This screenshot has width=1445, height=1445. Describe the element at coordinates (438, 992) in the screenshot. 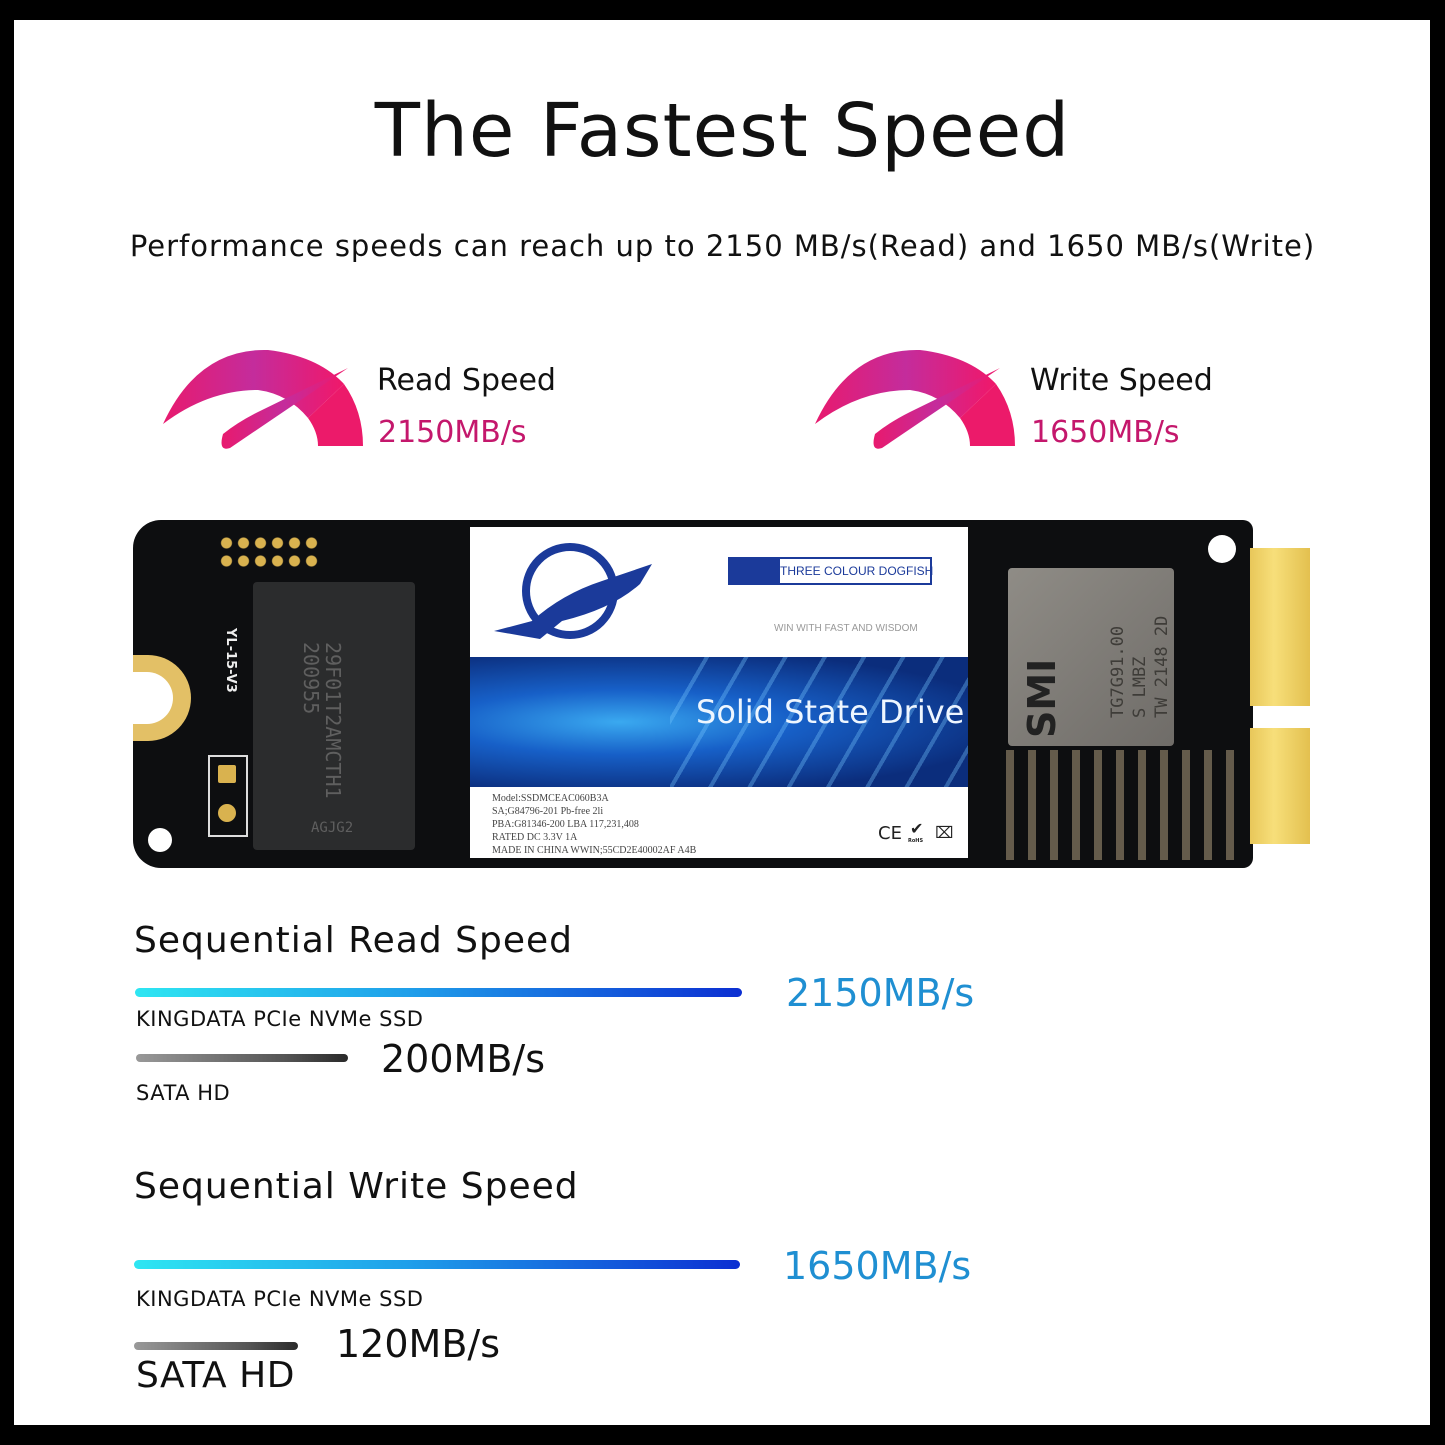

I see `ssd-read-bar` at that location.